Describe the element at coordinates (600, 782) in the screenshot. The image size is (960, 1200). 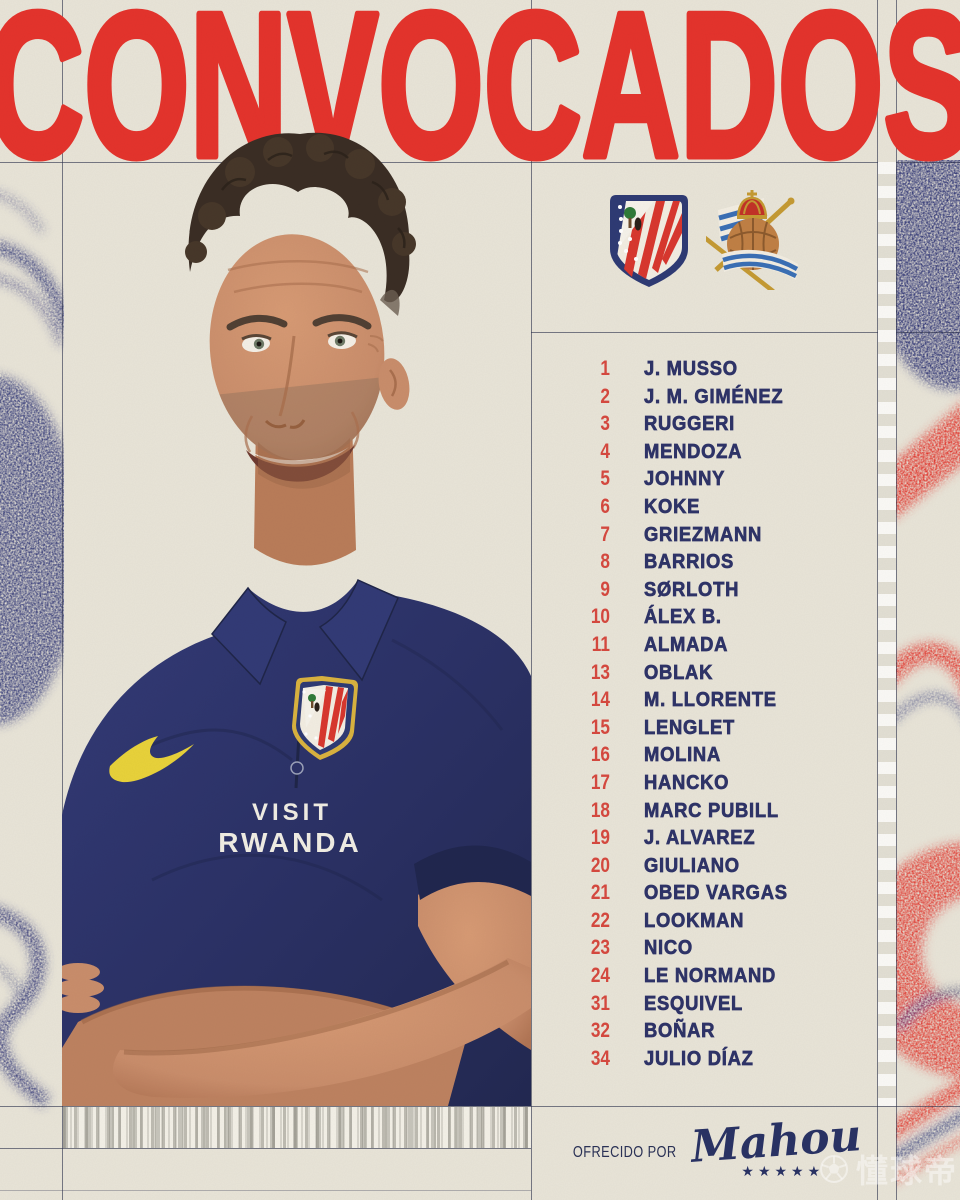
I see `player-number: 17` at that location.